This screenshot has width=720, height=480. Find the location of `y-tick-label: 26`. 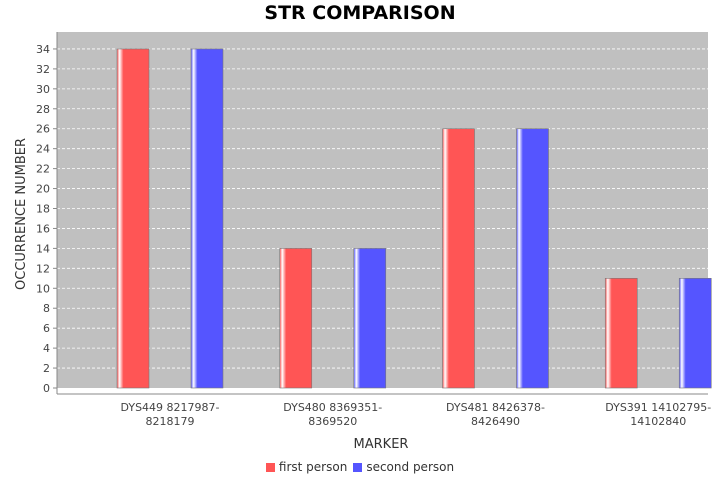

y-tick-label: 26 is located at coordinates (43, 129).